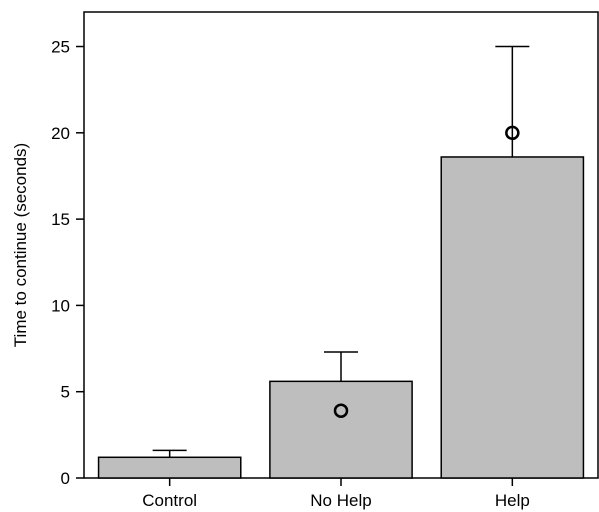 This screenshot has height=512, width=599. What do you see at coordinates (340, 500) in the screenshot?
I see `x-tick-label: No Help` at bounding box center [340, 500].